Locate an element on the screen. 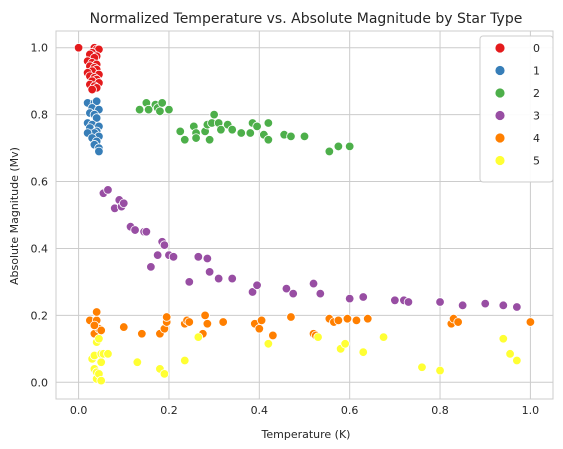 The height and width of the screenshot is (449, 563). y-tick-label: 1.0 is located at coordinates (40, 48).